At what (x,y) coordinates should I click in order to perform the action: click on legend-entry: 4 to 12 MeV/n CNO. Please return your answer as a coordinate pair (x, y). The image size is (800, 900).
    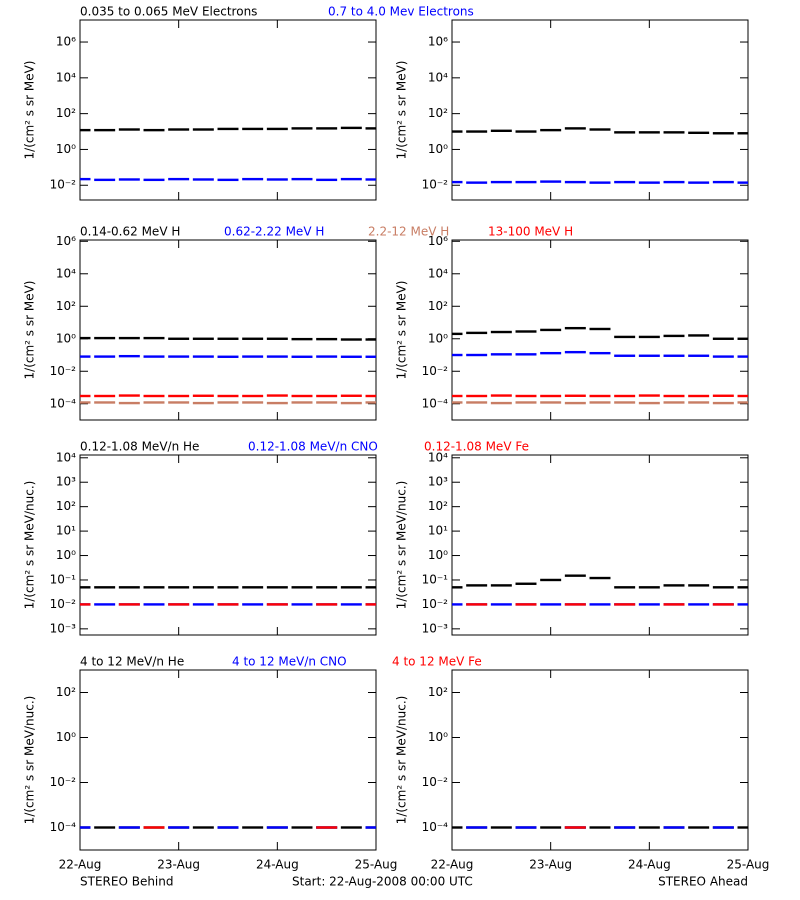
    Looking at the image, I should click on (289, 662).